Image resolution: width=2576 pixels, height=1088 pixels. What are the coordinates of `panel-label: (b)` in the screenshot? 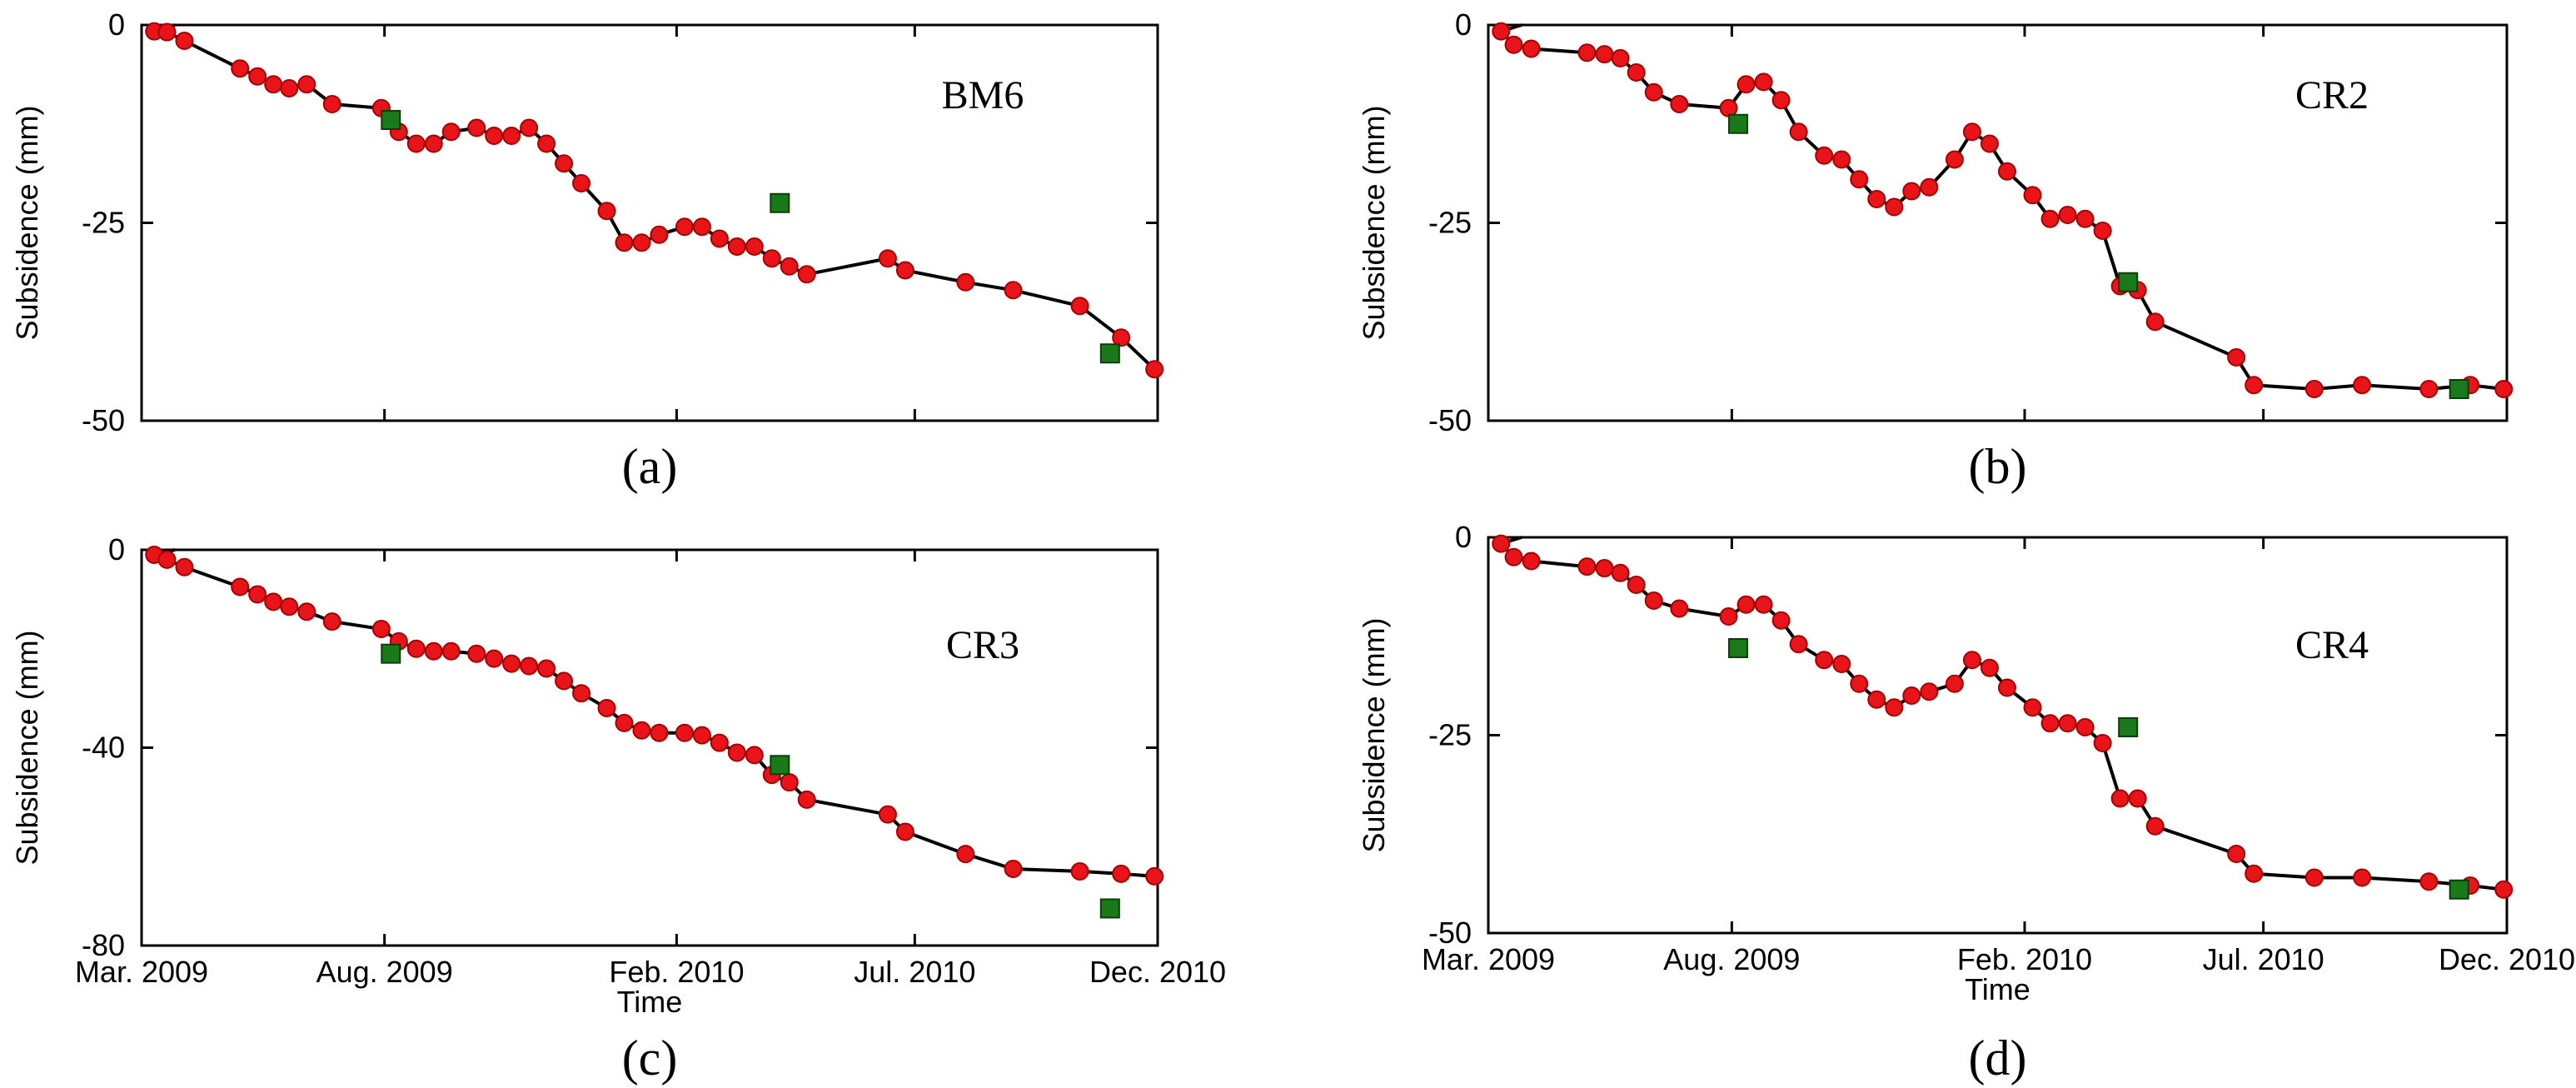 It's located at (1998, 467).